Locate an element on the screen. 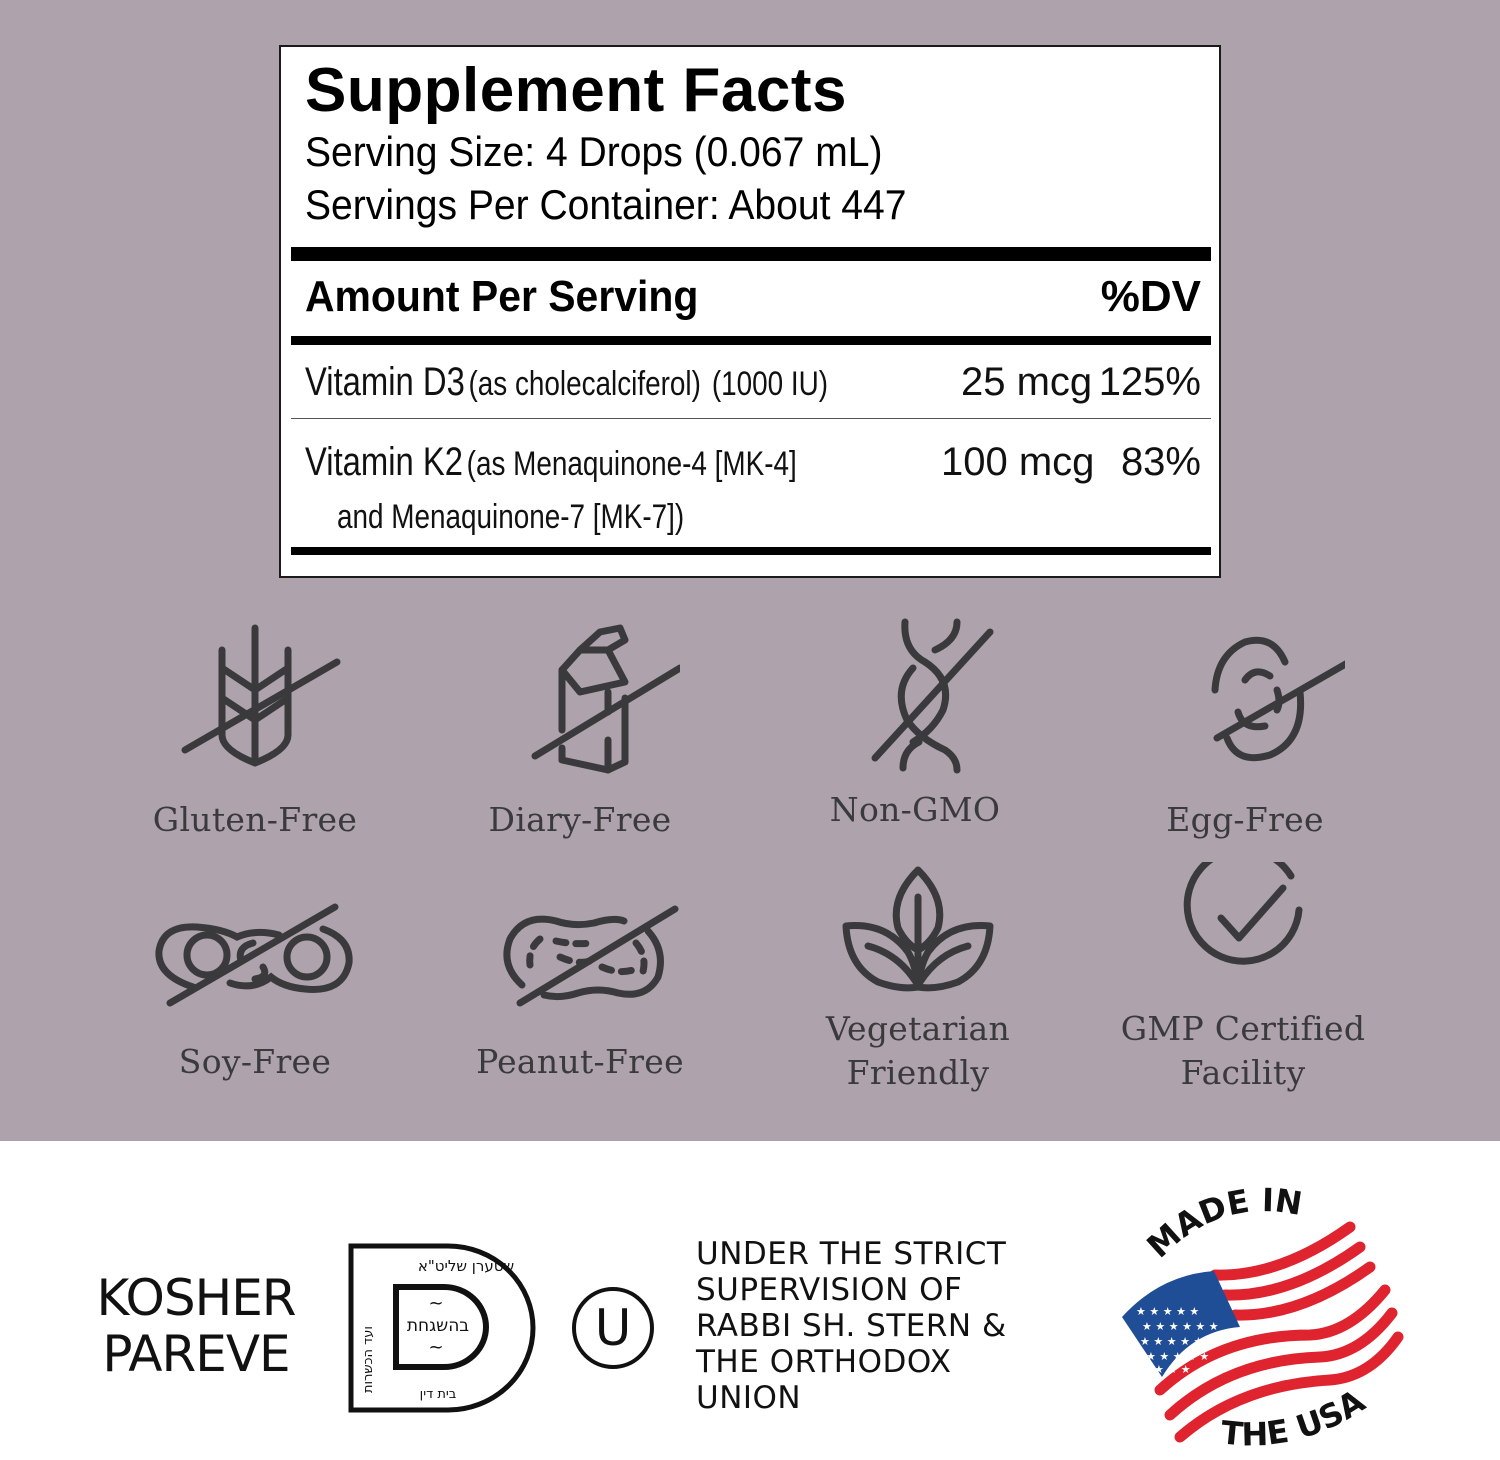 Image resolution: width=1500 pixels, height=1460 pixels. nutrient-description-line2: and Menaquinone-7 [MK-7]) is located at coordinates (548, 520).